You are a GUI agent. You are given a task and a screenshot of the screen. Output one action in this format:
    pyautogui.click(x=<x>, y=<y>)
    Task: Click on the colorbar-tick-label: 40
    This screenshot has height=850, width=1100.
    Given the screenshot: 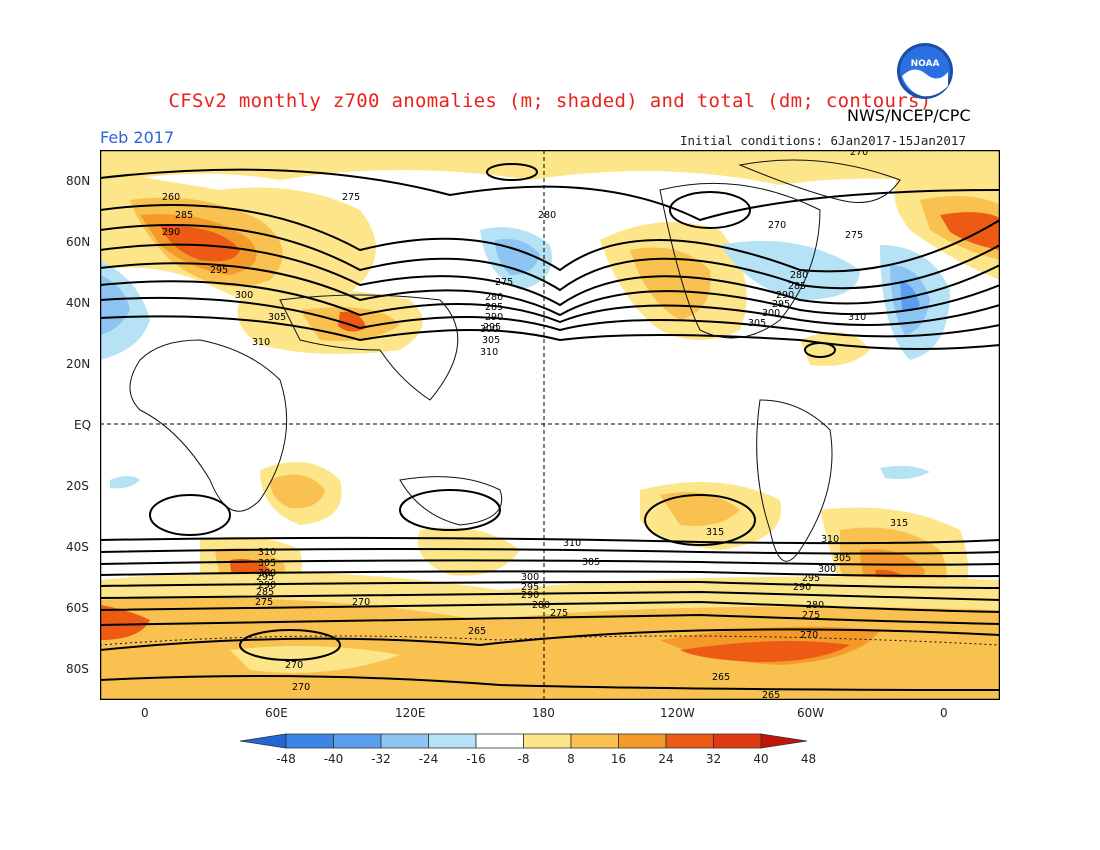 What is the action you would take?
    pyautogui.click(x=760, y=759)
    